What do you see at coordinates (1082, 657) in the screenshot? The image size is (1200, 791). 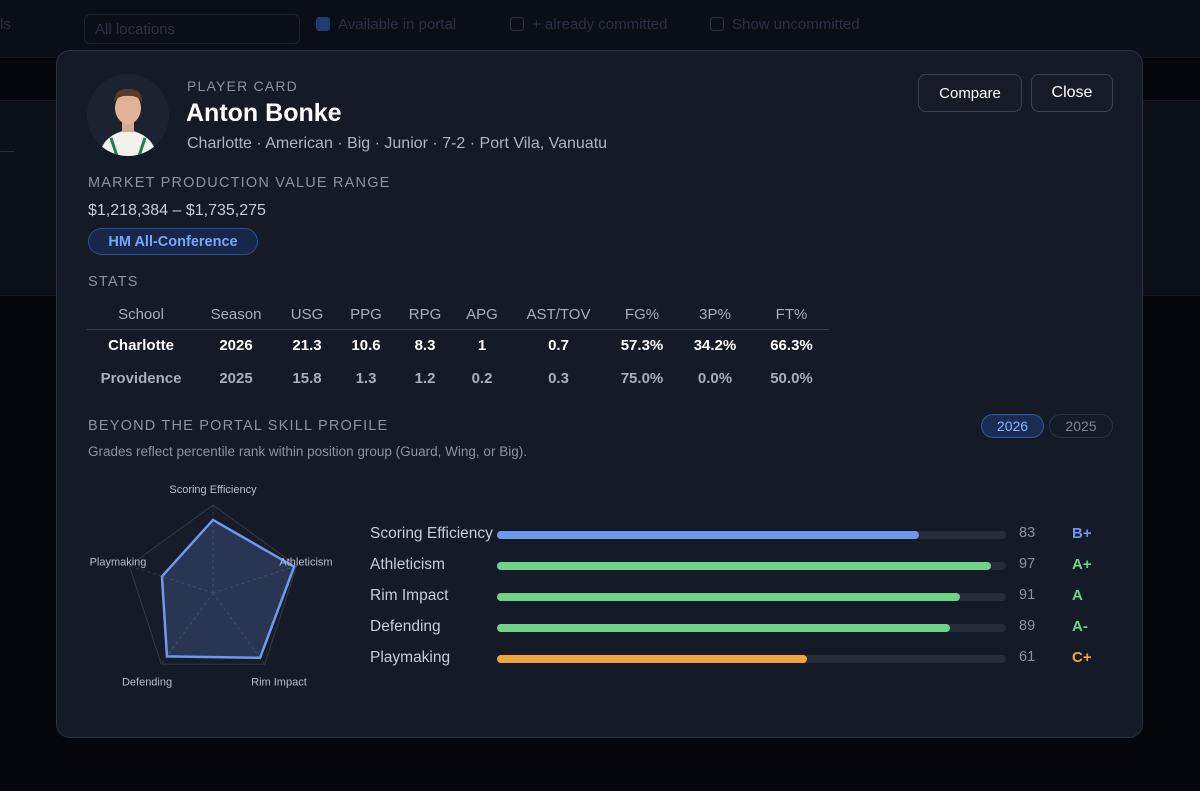 I see `skill-grade: C+` at bounding box center [1082, 657].